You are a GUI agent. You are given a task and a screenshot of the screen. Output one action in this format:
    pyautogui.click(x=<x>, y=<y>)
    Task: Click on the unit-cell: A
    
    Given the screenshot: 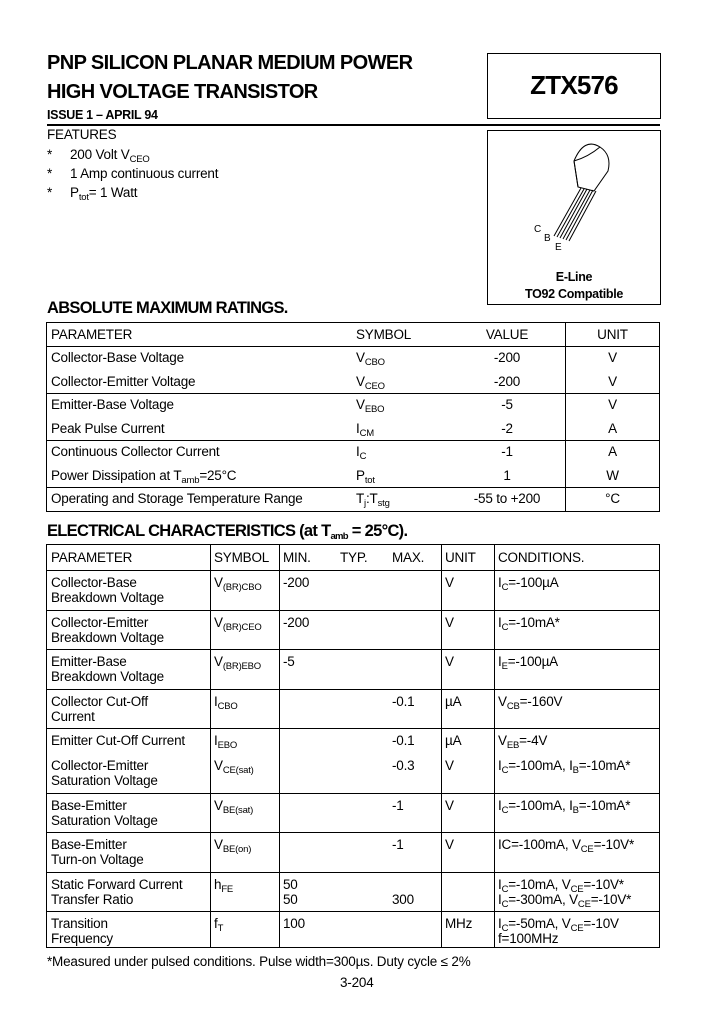 What is the action you would take?
    pyautogui.click(x=612, y=428)
    